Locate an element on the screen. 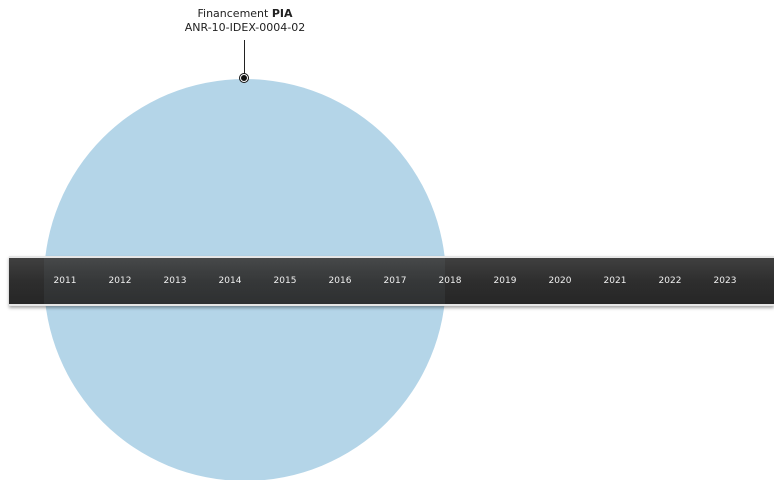  timeline-bar is located at coordinates (391, 281).